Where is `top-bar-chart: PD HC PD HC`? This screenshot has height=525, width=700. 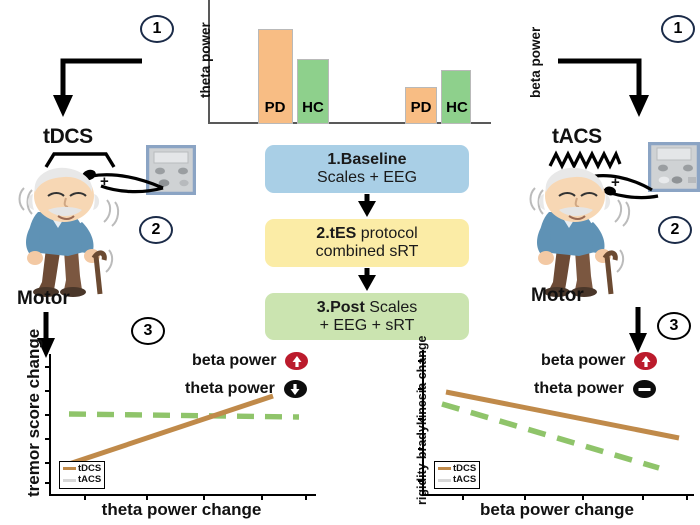
top-bar-chart: PD HC PD HC is located at coordinates (349, 62).